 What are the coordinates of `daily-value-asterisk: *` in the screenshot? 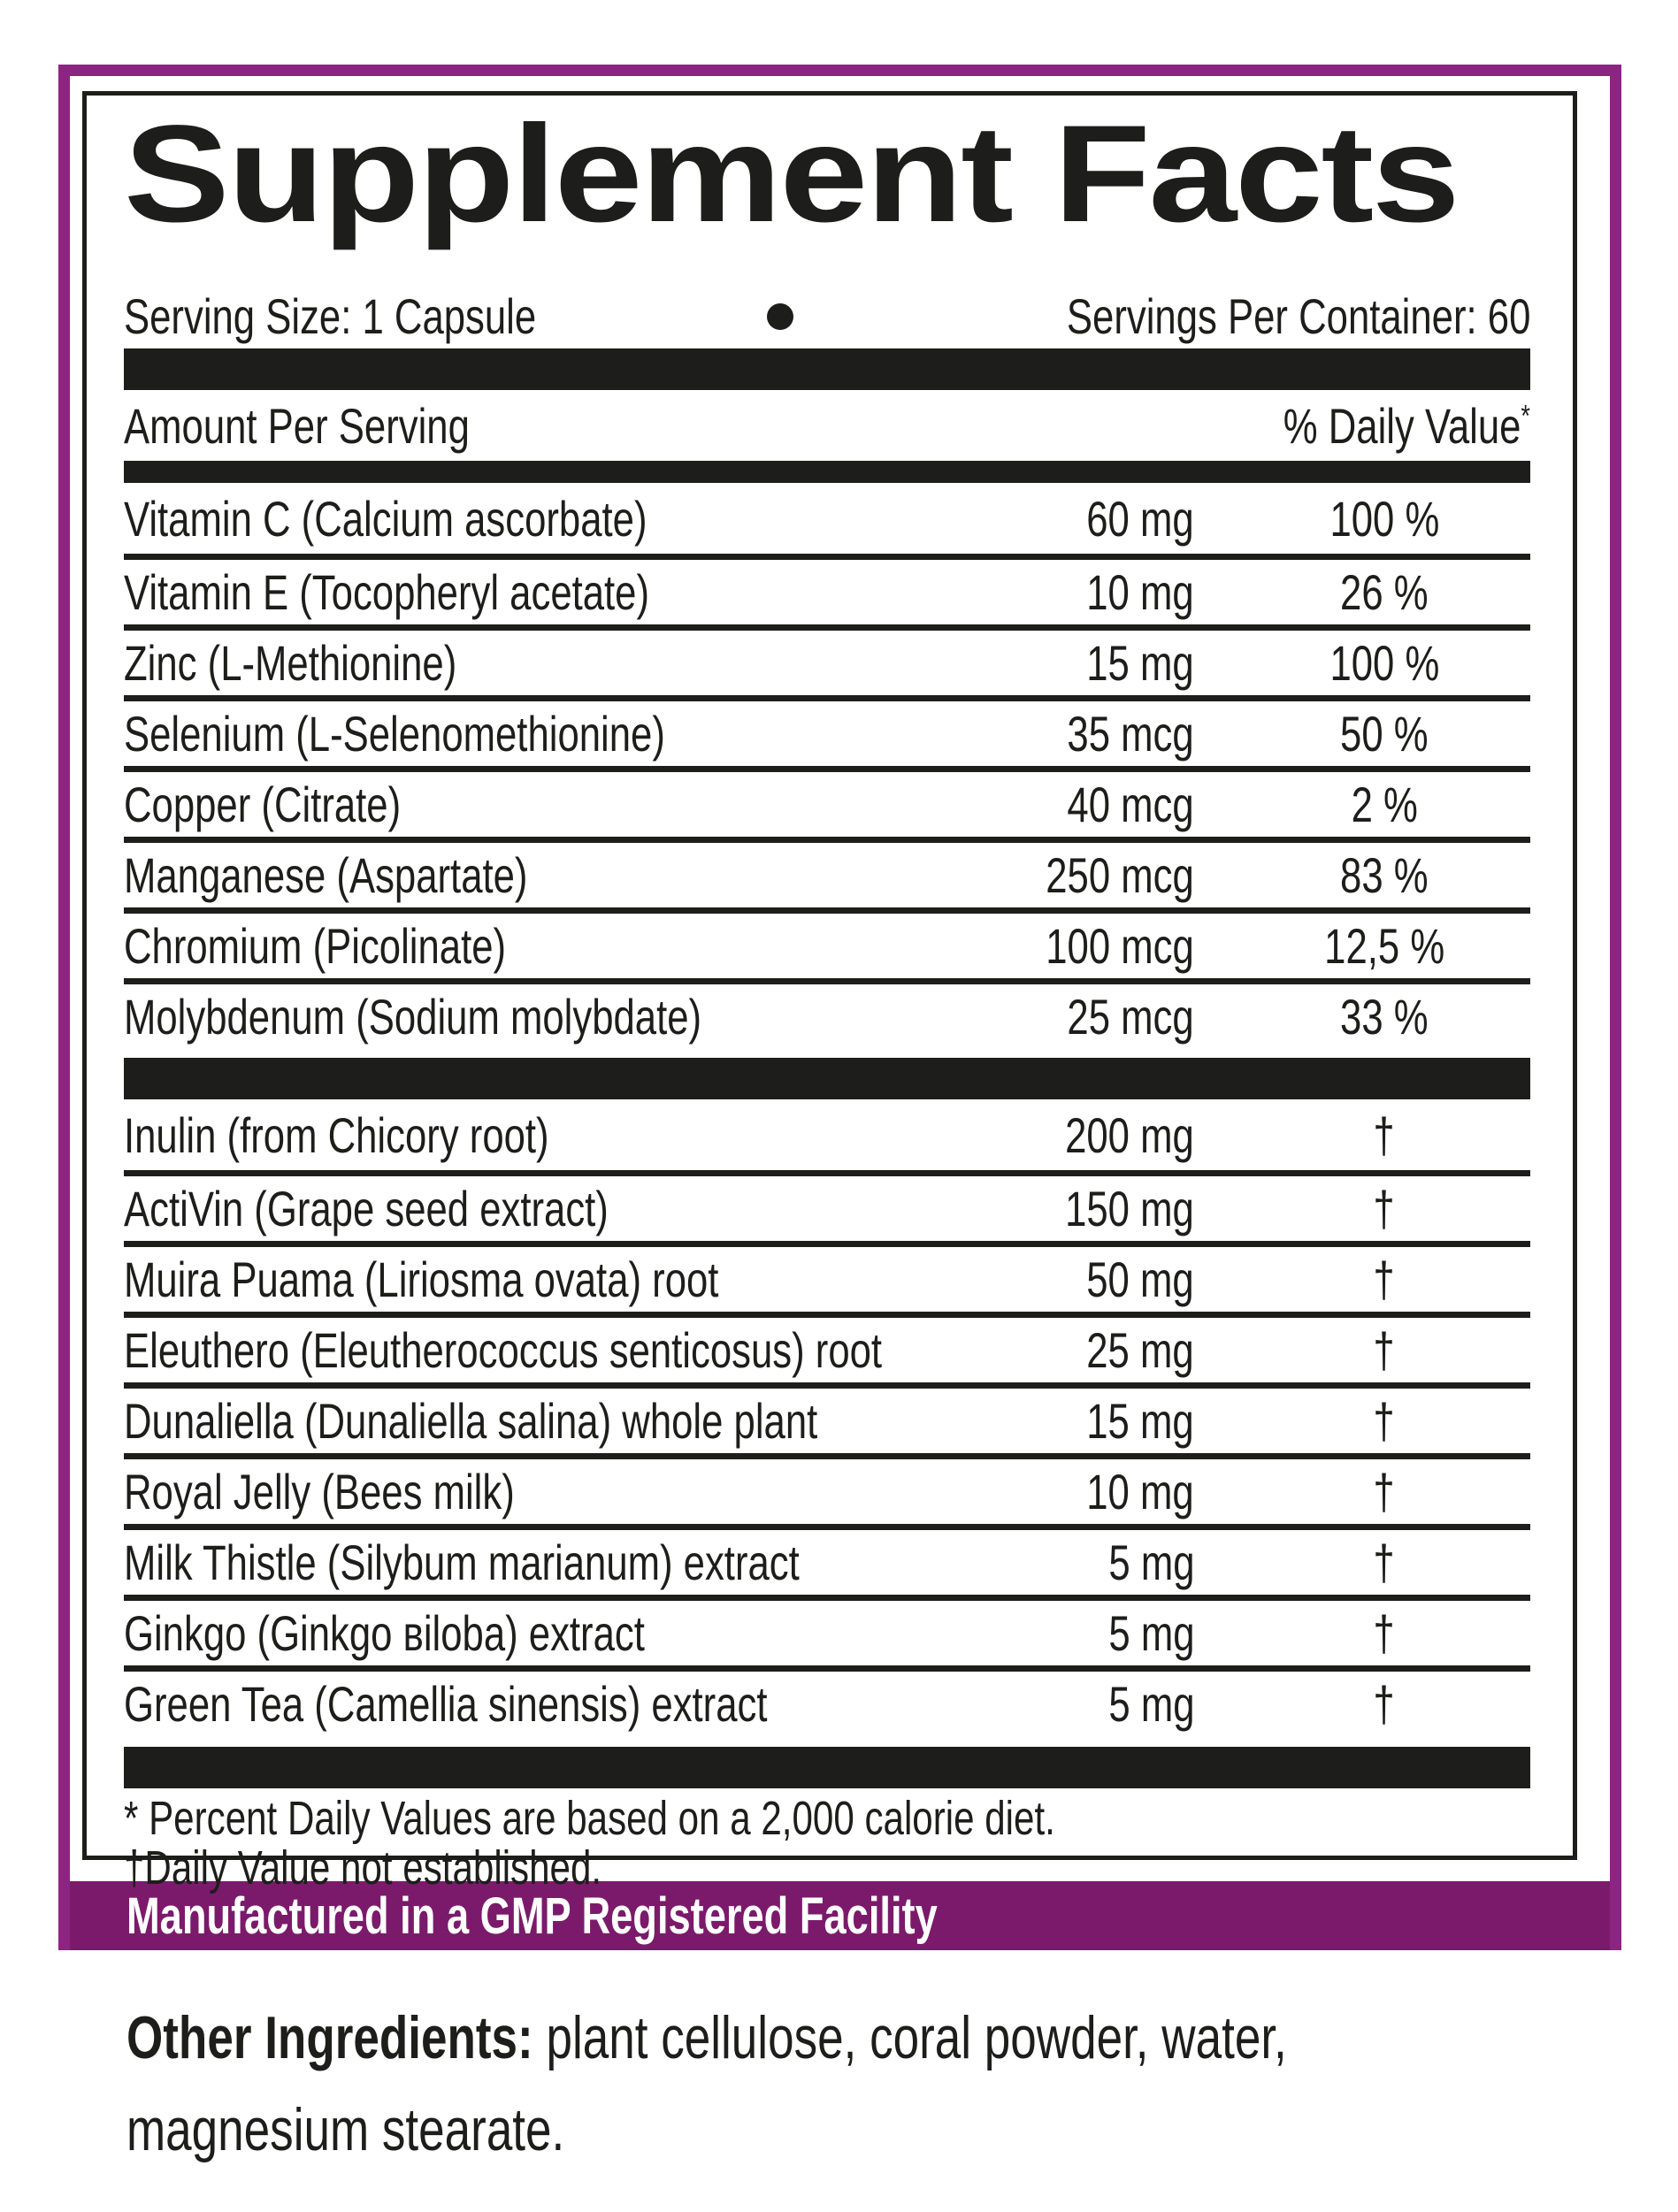 It's located at (1525, 415).